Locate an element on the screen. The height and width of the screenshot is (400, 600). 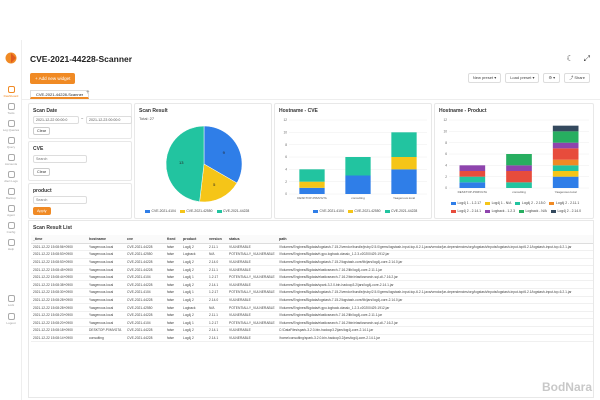
legend-item: Log4j 1 - 1.2.17 is located at coordinates (466, 203).